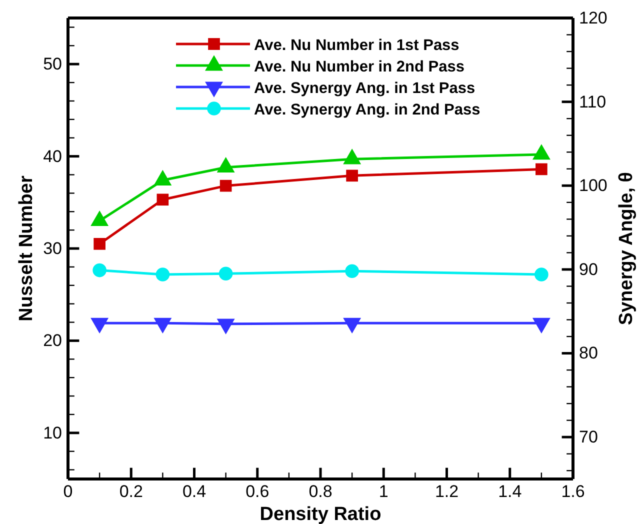 The width and height of the screenshot is (638, 524). What do you see at coordinates (68, 492) in the screenshot?
I see `x-tick-label: 0` at bounding box center [68, 492].